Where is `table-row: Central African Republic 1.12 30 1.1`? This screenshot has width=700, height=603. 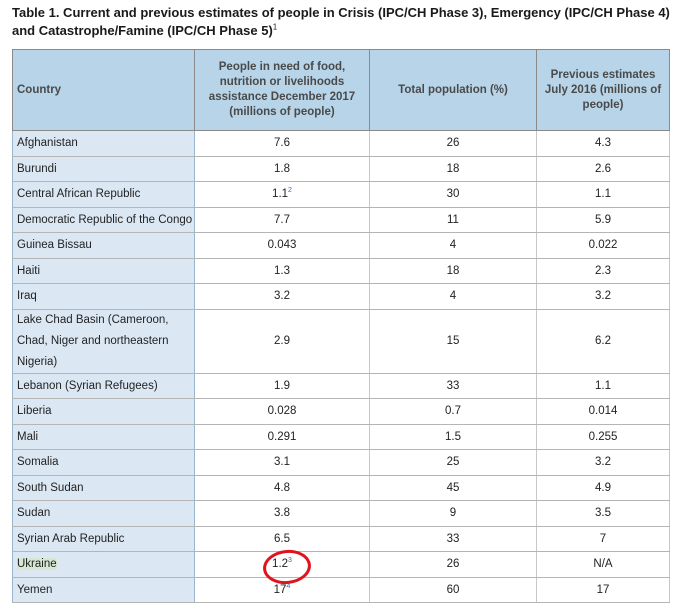
table-row: Central African Republic 1.12 30 1.1 is located at coordinates (341, 194).